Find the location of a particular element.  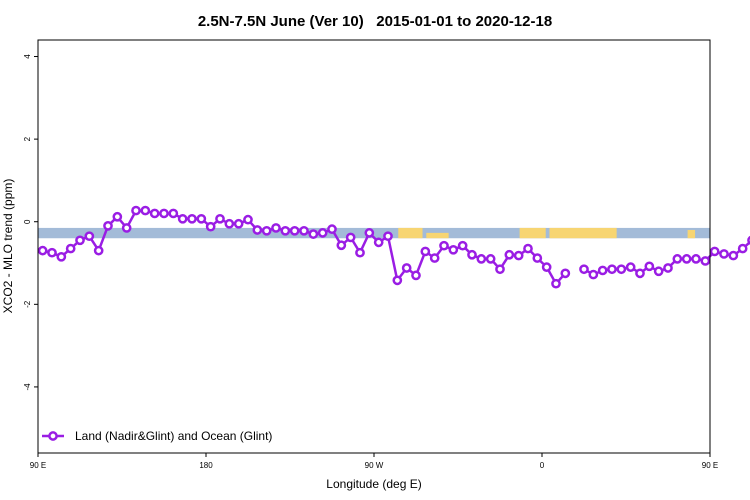

legend-label: Land (Nadir&Glint) and Ocean (Glint) is located at coordinates (173, 436).